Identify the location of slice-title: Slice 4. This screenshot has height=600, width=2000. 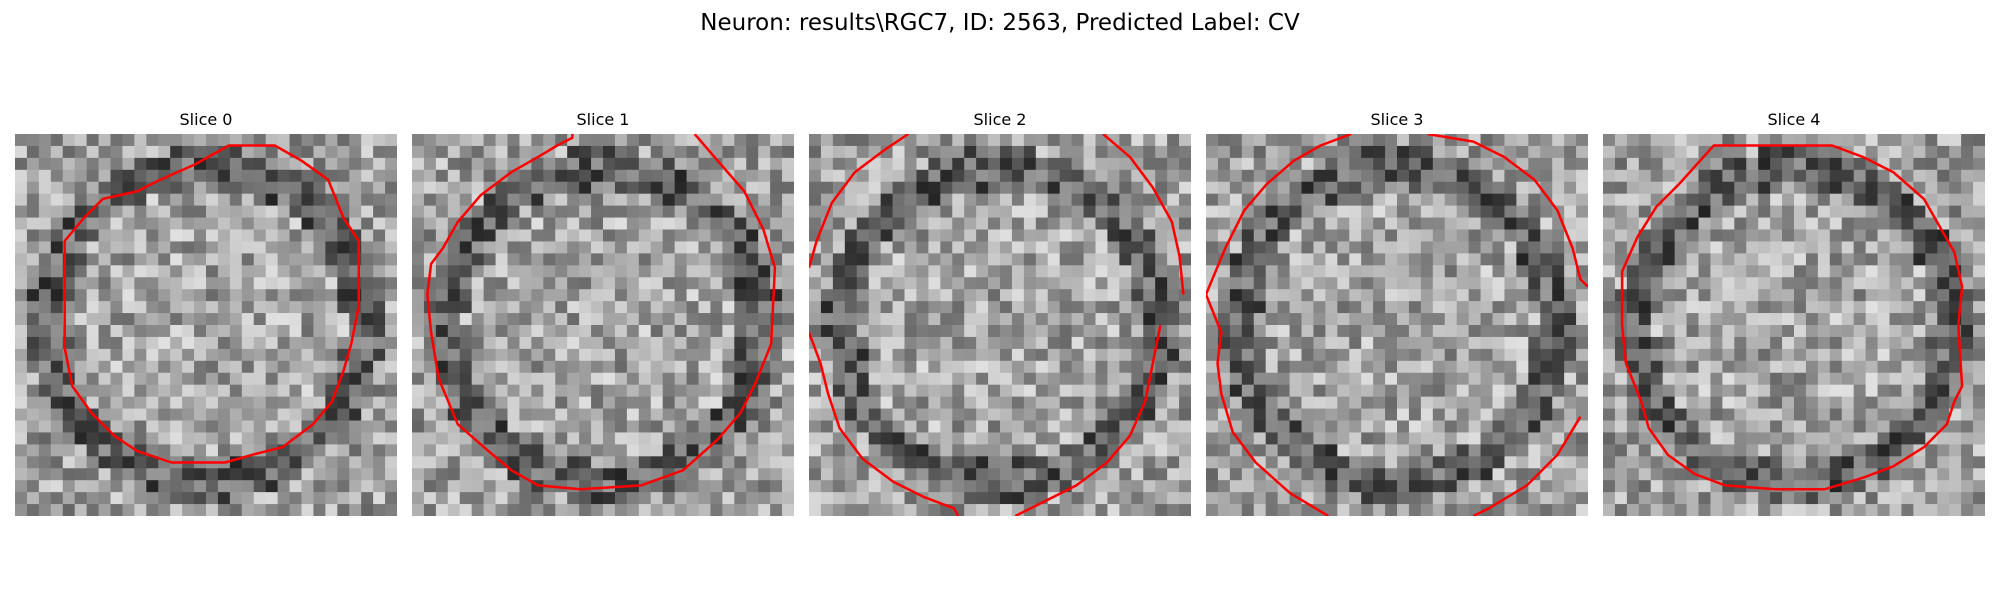
(1794, 119).